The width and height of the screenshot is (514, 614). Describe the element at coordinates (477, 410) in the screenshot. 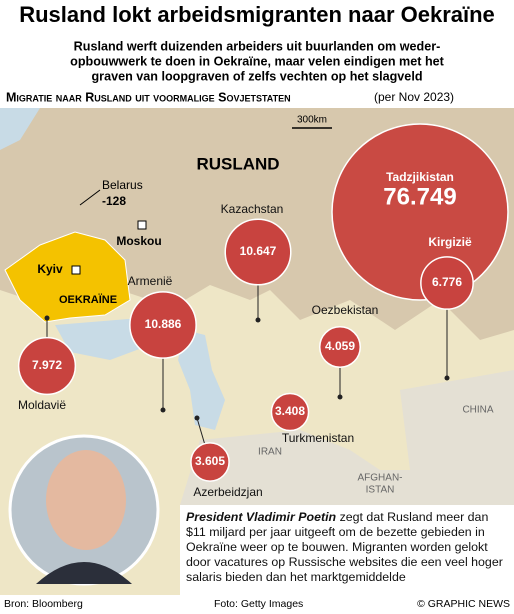

I see `region-label: CHINA` at that location.